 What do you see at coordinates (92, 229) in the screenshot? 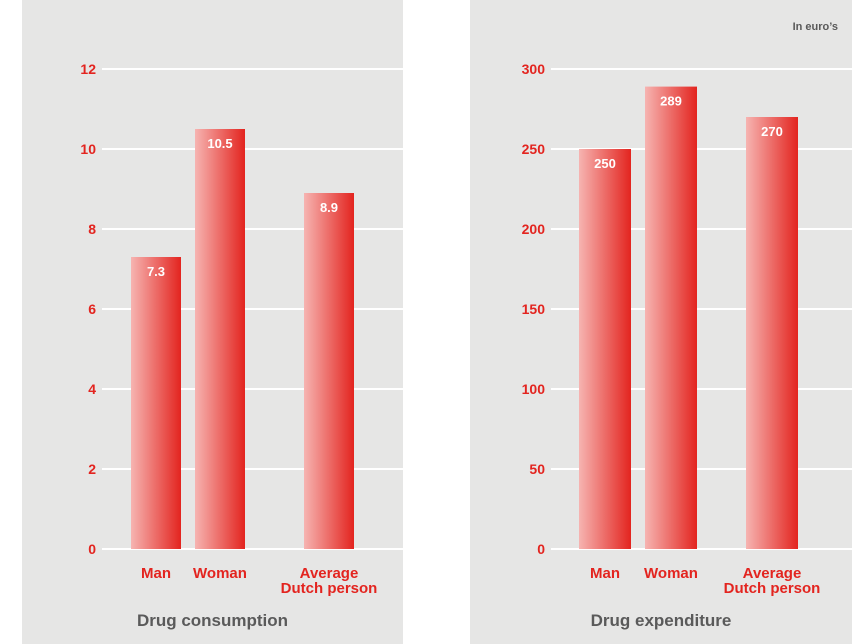
I see `y-tick-label: 8` at bounding box center [92, 229].